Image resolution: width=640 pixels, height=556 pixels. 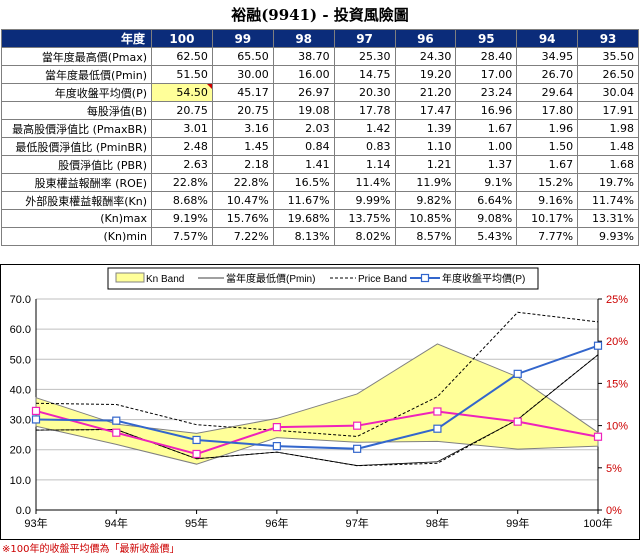 What do you see at coordinates (547, 110) in the screenshot?
I see `table-cell: 17.80` at bounding box center [547, 110].